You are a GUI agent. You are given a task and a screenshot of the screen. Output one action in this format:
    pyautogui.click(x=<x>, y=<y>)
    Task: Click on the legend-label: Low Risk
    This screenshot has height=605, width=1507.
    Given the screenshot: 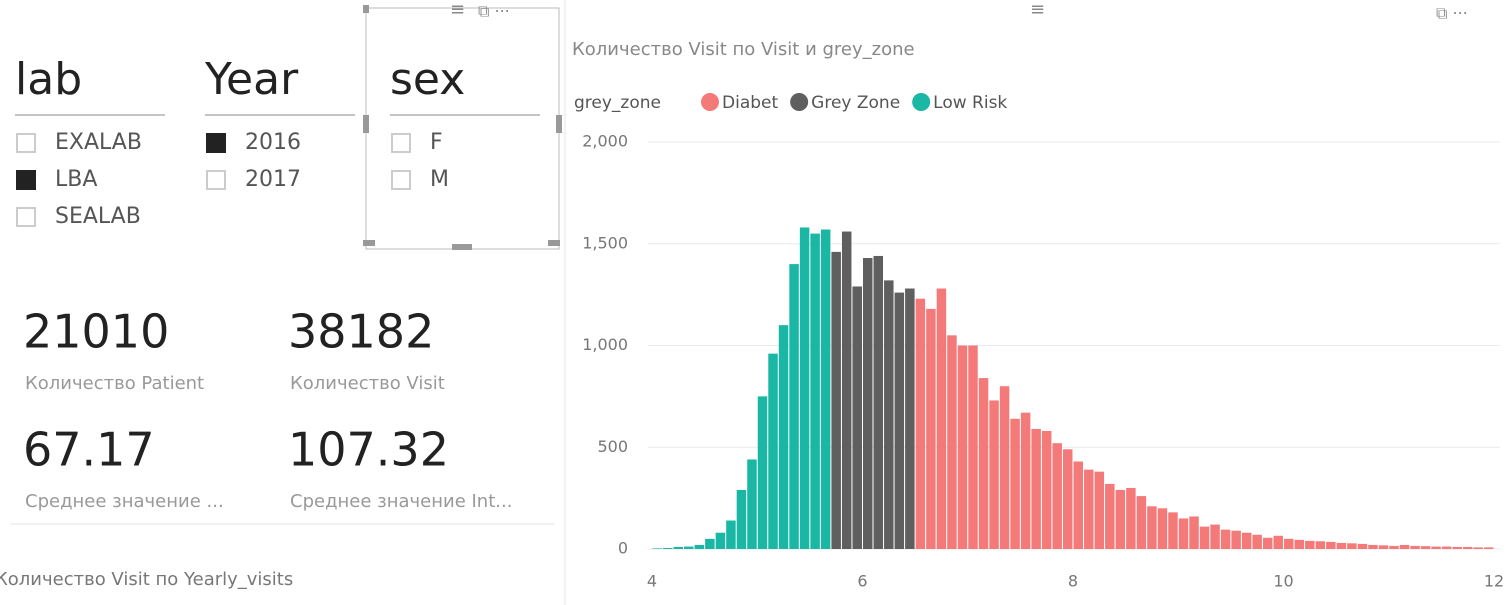 What is the action you would take?
    pyautogui.click(x=970, y=103)
    